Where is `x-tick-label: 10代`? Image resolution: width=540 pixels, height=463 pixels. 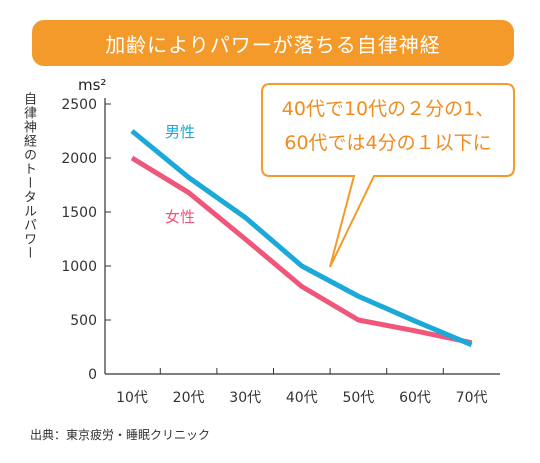
x-tick-label: 10代 is located at coordinates (132, 398).